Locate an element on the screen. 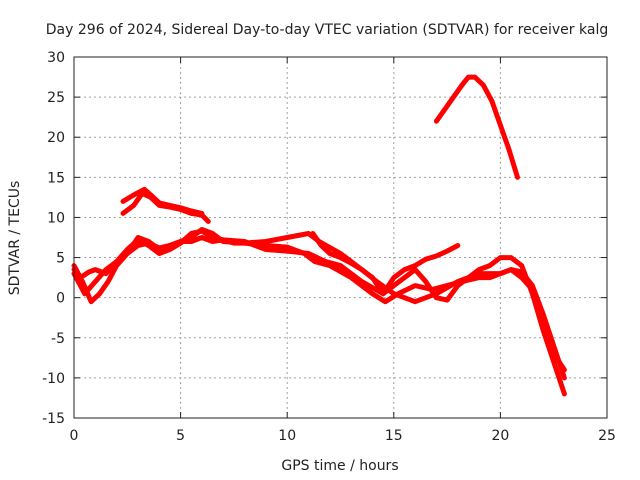 The width and height of the screenshot is (640, 480). y-tick-label: -5 is located at coordinates (58, 339).